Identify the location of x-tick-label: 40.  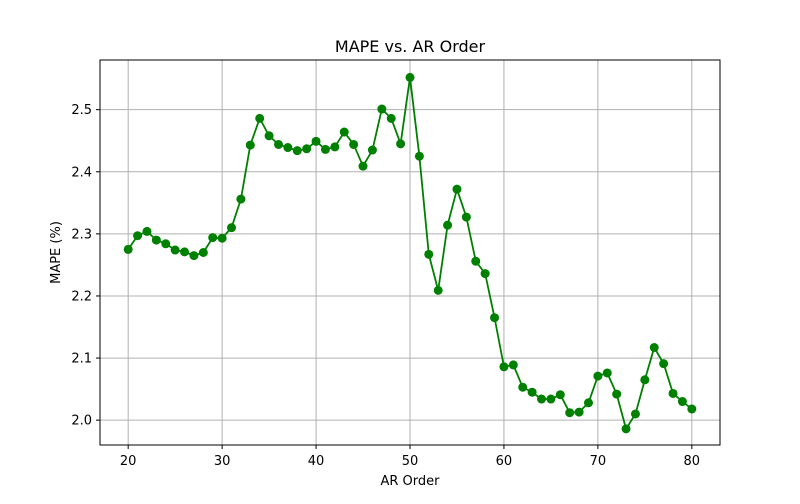
(316, 461).